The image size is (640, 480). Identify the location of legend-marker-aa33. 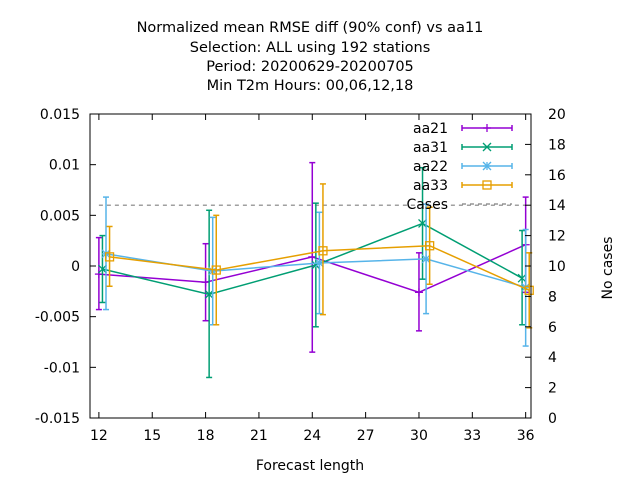
(487, 185).